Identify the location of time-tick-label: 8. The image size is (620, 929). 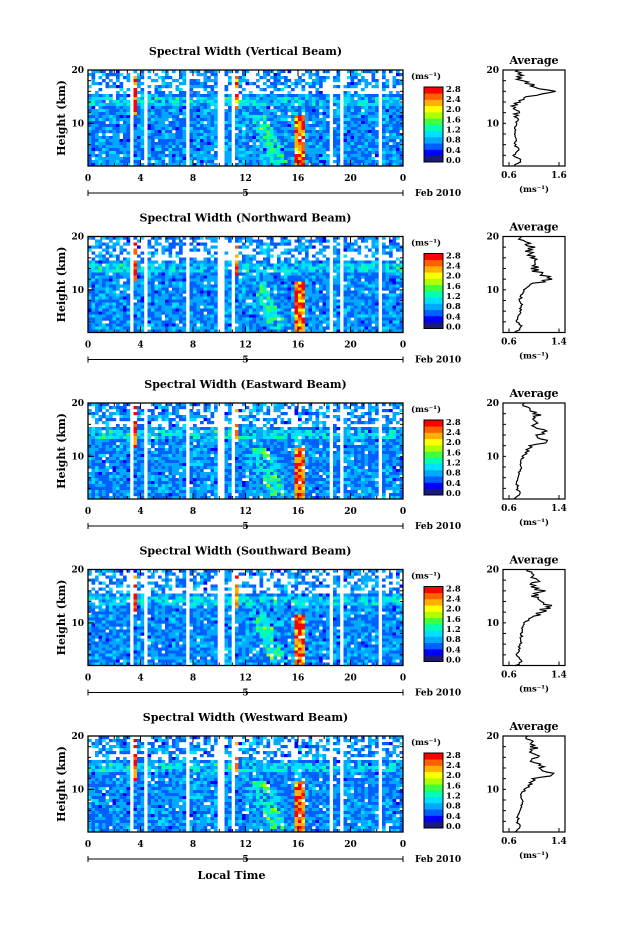
(193, 346).